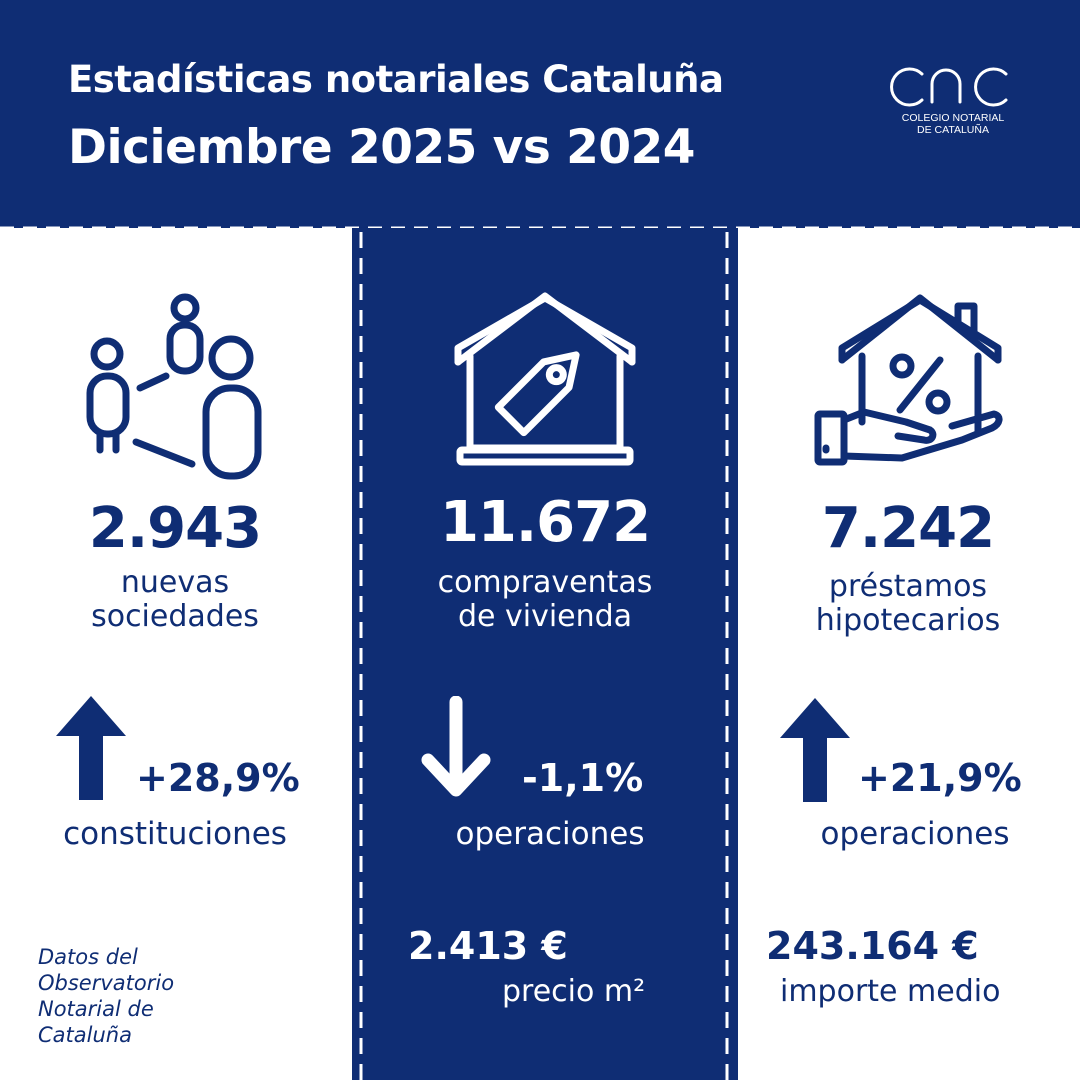 This screenshot has width=1080, height=1080. Describe the element at coordinates (953, 118) in the screenshot. I see `logo-text-line1: COLEGIO NOTARIAL` at that location.